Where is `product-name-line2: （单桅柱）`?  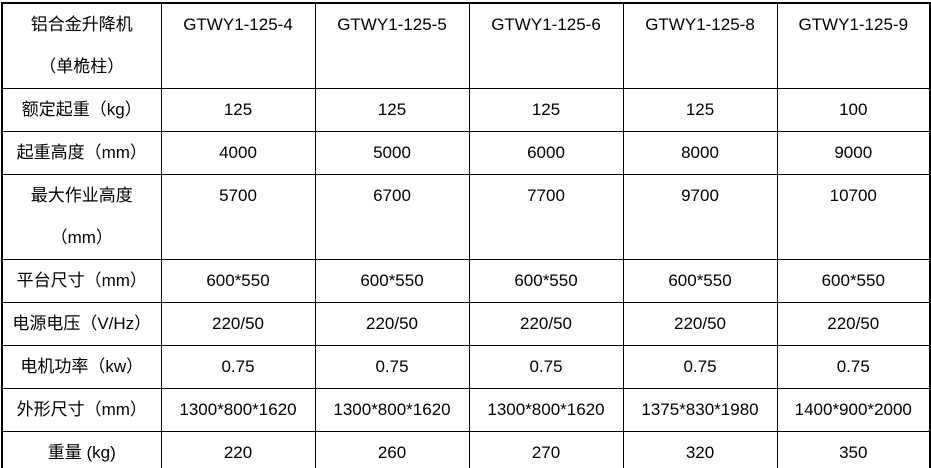
product-name-line2: （单桅柱） is located at coordinates (82, 66).